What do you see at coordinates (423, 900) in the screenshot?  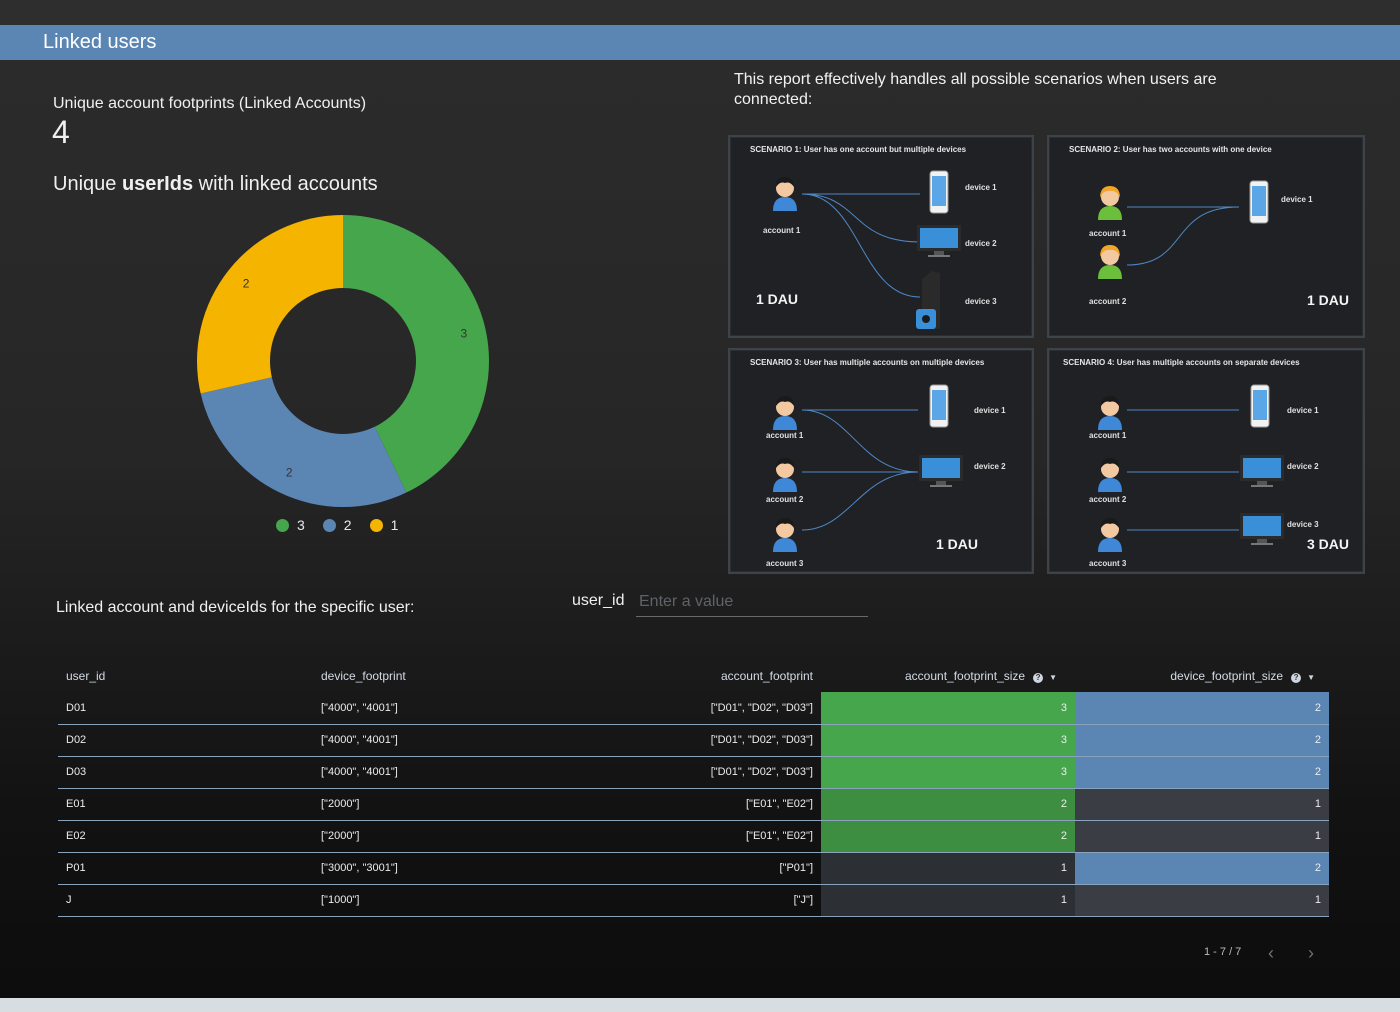 I see `cell-device-footprint: ["1000"]` at bounding box center [423, 900].